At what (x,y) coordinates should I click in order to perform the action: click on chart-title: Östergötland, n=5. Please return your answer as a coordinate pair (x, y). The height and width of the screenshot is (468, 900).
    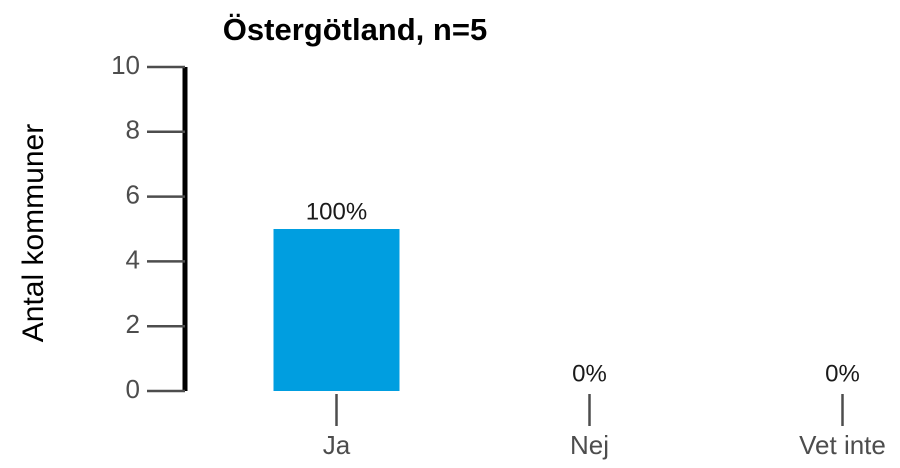
    Looking at the image, I should click on (355, 29).